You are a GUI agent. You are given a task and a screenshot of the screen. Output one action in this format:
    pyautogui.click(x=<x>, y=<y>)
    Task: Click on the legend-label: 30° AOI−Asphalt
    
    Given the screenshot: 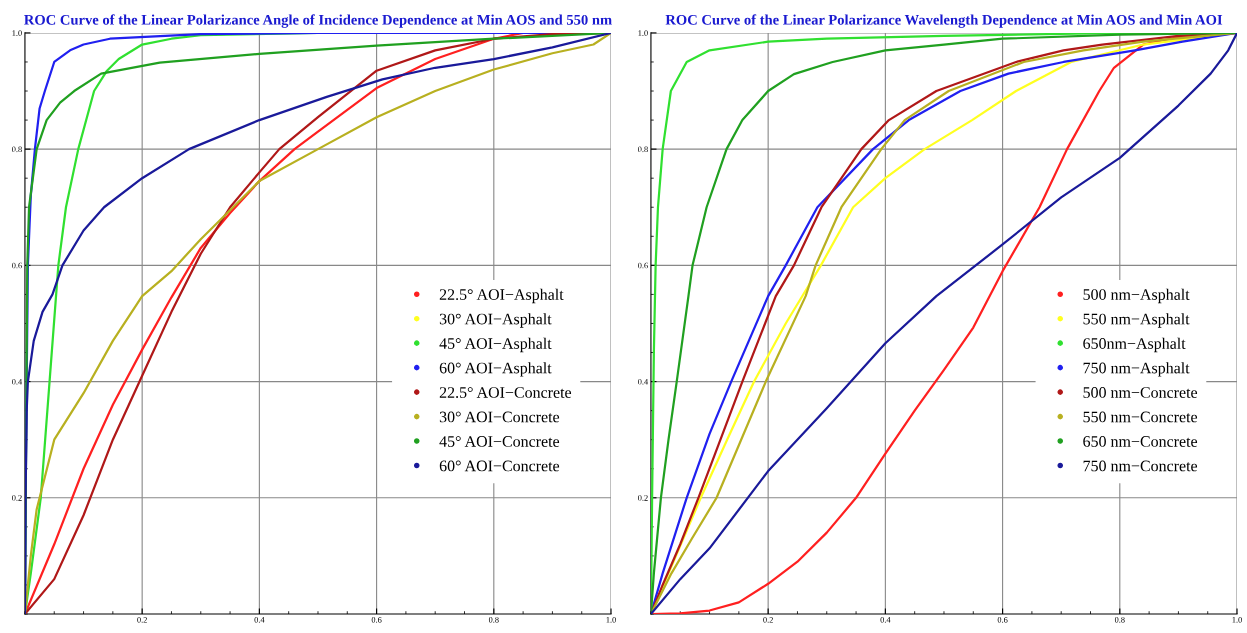 What is the action you would take?
    pyautogui.click(x=495, y=320)
    